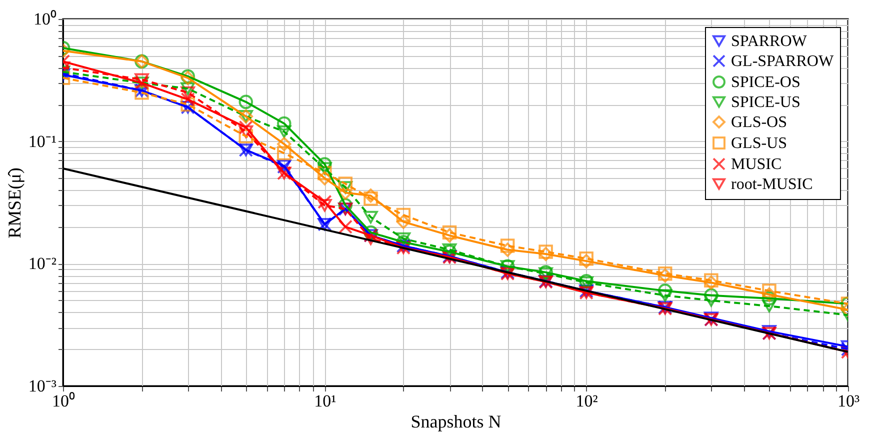 The width and height of the screenshot is (888, 443). I want to click on y-tick-label: 10⁻², so click(42, 264).